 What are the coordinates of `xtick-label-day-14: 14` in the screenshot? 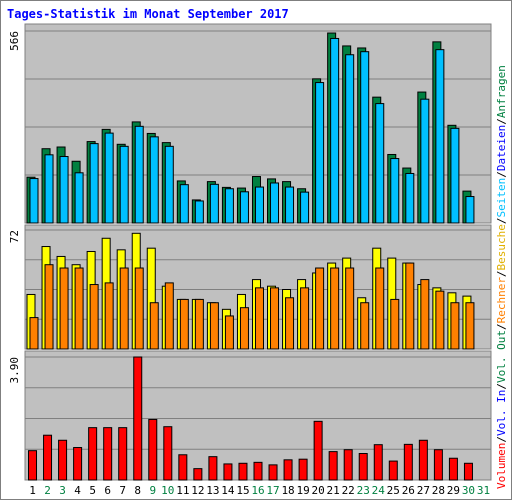 It's located at (228, 490).